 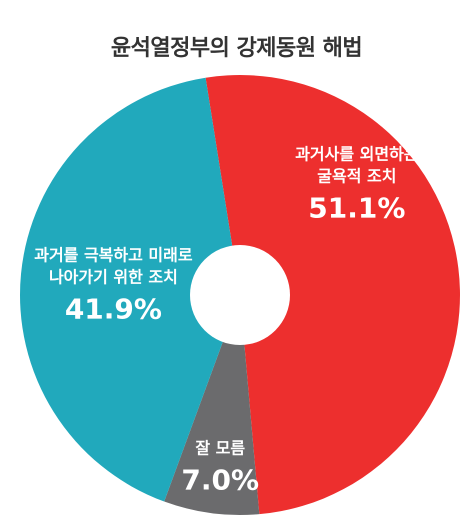 I want to click on donut-hole, so click(x=240, y=295).